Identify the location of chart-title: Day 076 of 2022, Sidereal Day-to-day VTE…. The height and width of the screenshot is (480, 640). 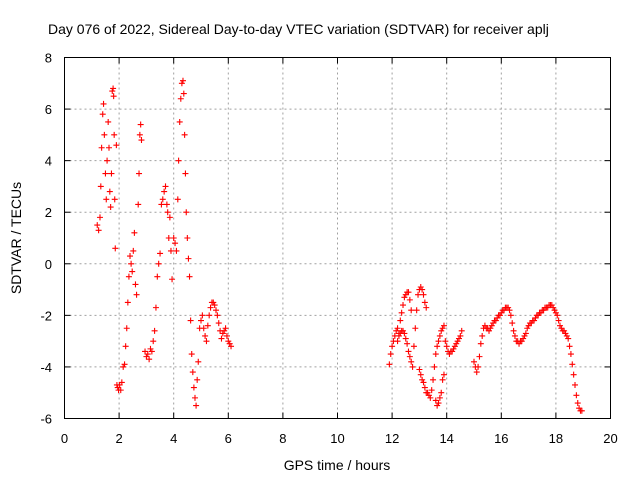
(298, 29).